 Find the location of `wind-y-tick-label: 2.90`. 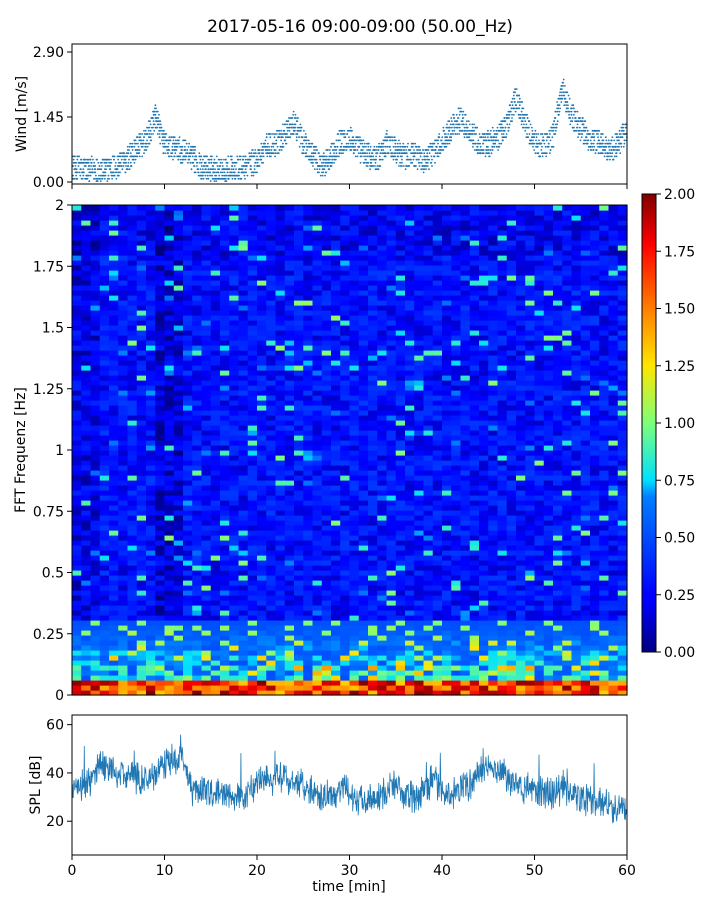

wind-y-tick-label: 2.90 is located at coordinates (48, 53).